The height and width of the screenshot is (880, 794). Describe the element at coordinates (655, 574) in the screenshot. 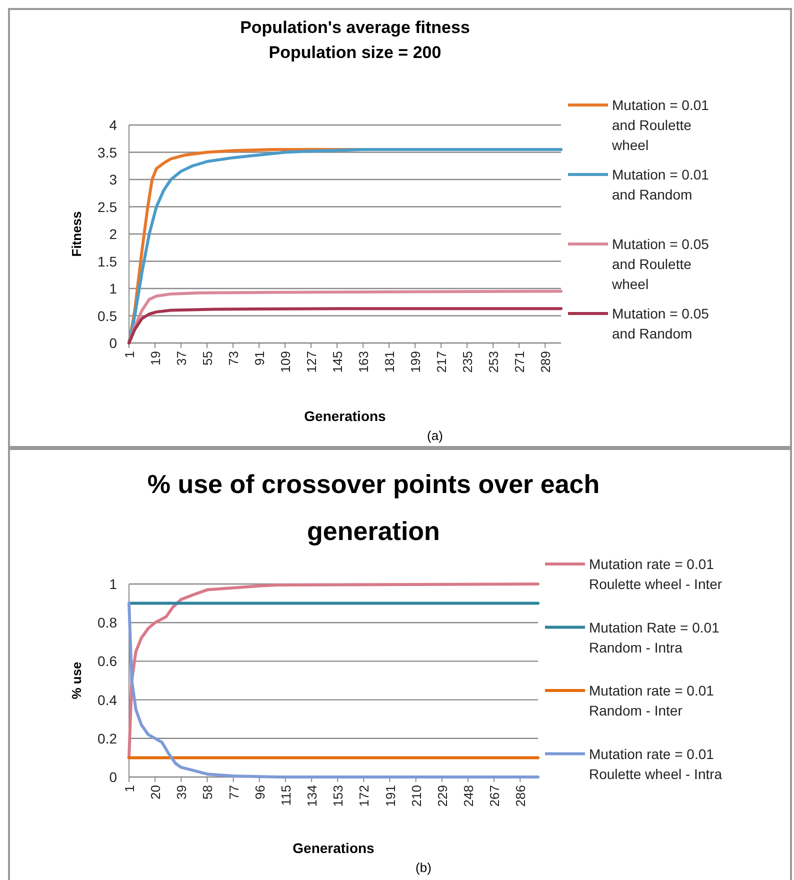

I see `legend-label: Mutation rate = 0.01 Roulette wheel - Inter` at that location.